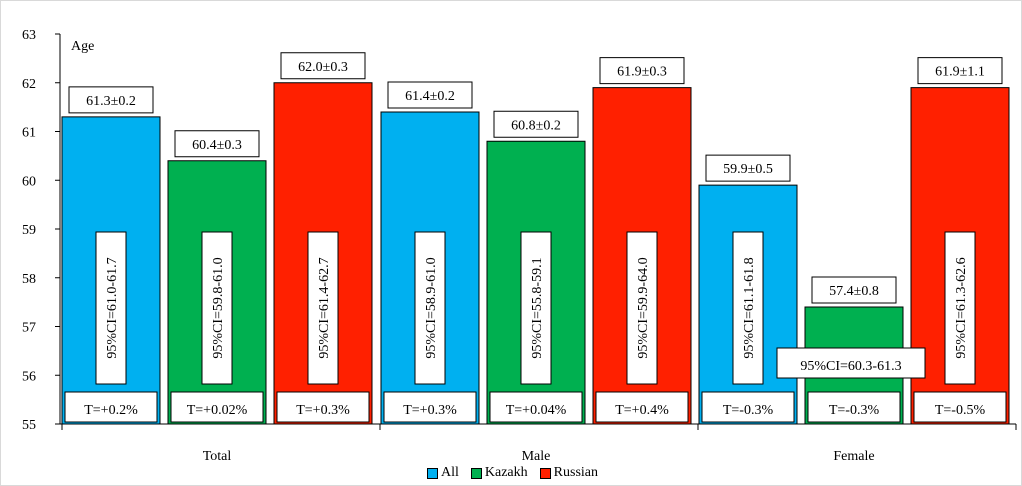 Image resolution: width=1022 pixels, height=486 pixels. I want to click on ci-label: 95%CI=61.0-61.7, so click(112, 307).